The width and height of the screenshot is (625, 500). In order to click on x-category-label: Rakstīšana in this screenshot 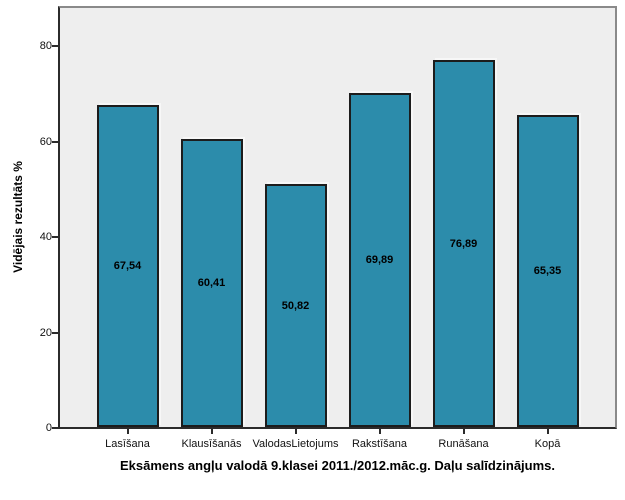, I will do `click(379, 444)`.